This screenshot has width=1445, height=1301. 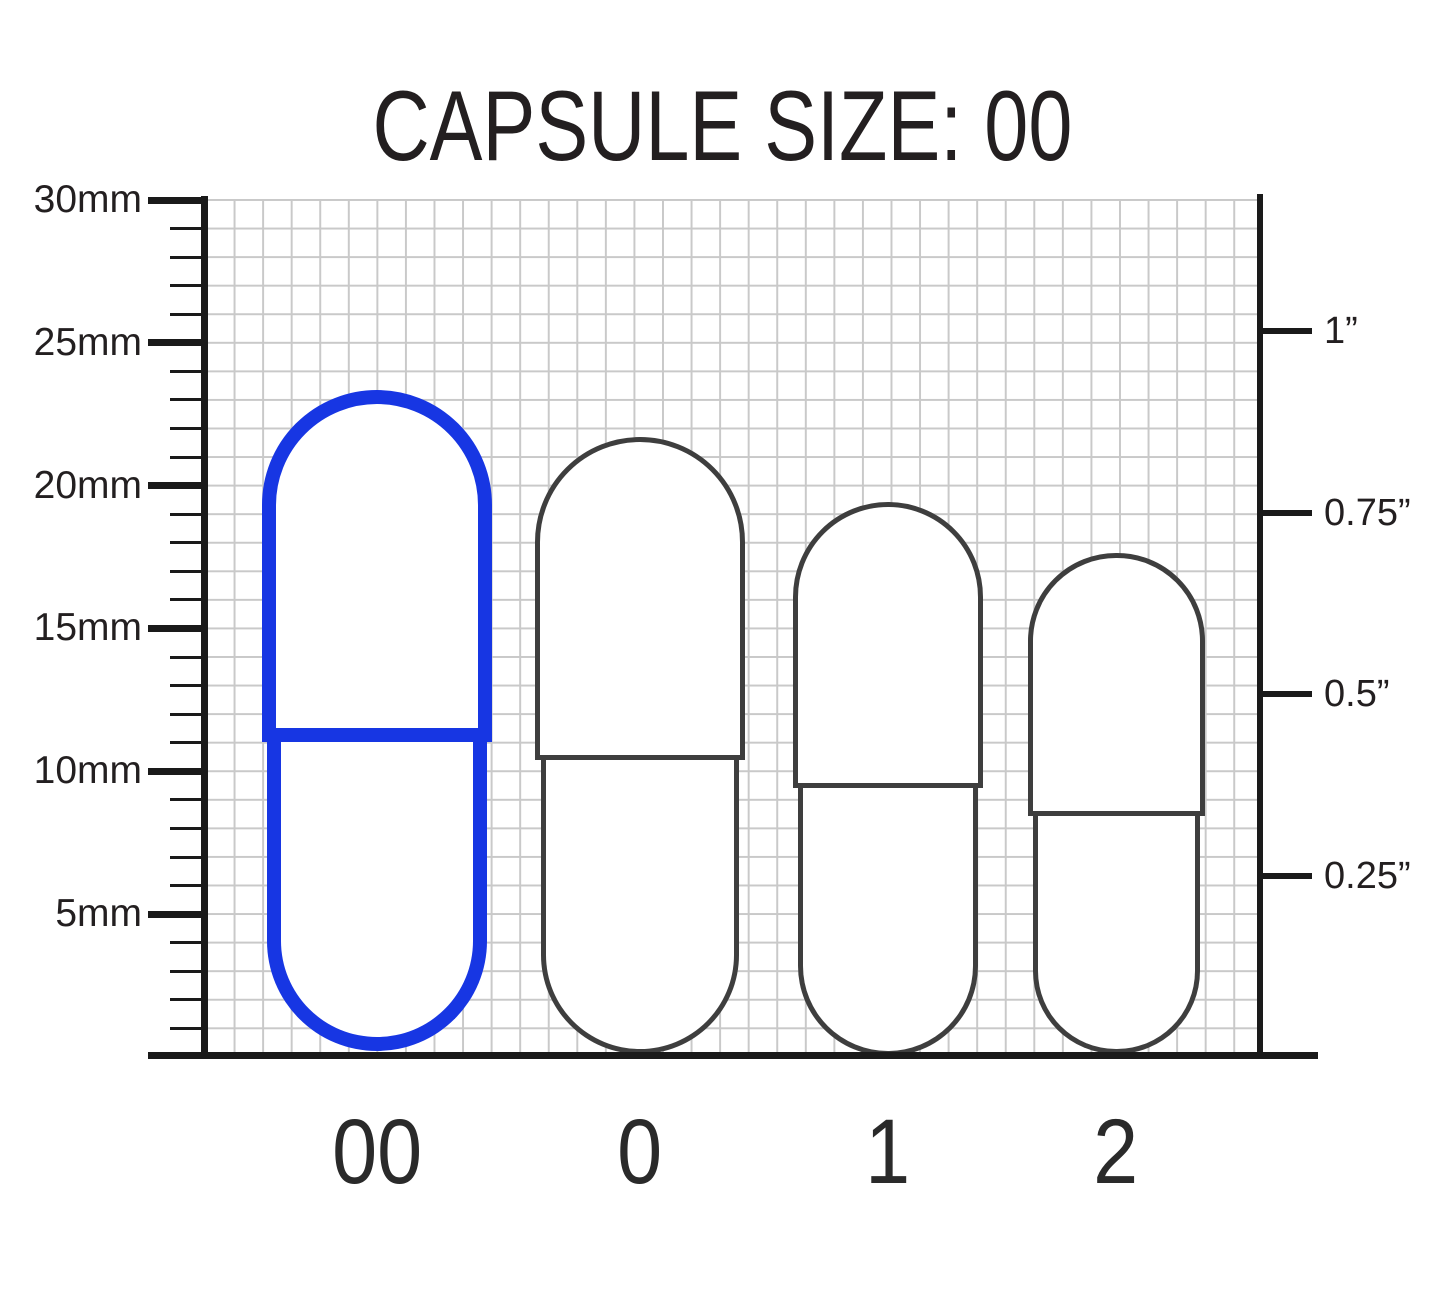 I want to click on page-title: CAPSULE SIZE: 00, so click(x=722, y=125).